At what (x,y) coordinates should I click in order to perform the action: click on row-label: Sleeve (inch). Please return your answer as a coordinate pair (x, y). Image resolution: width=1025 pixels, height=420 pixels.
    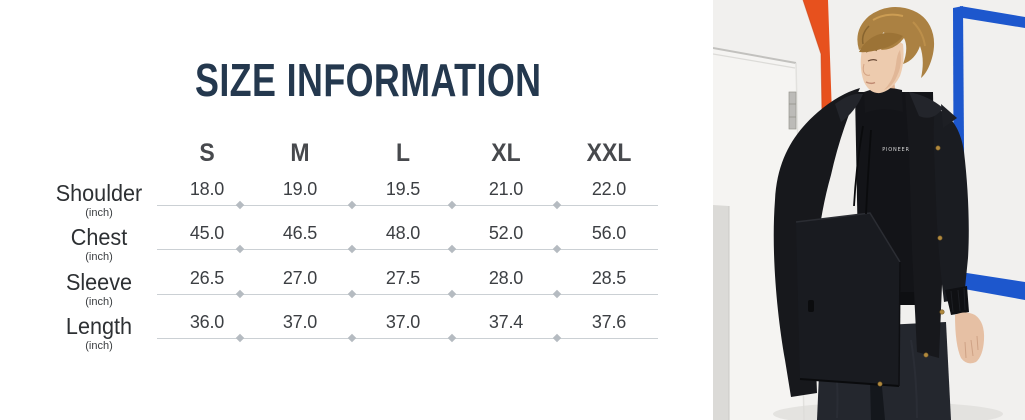
    Looking at the image, I should click on (99, 288).